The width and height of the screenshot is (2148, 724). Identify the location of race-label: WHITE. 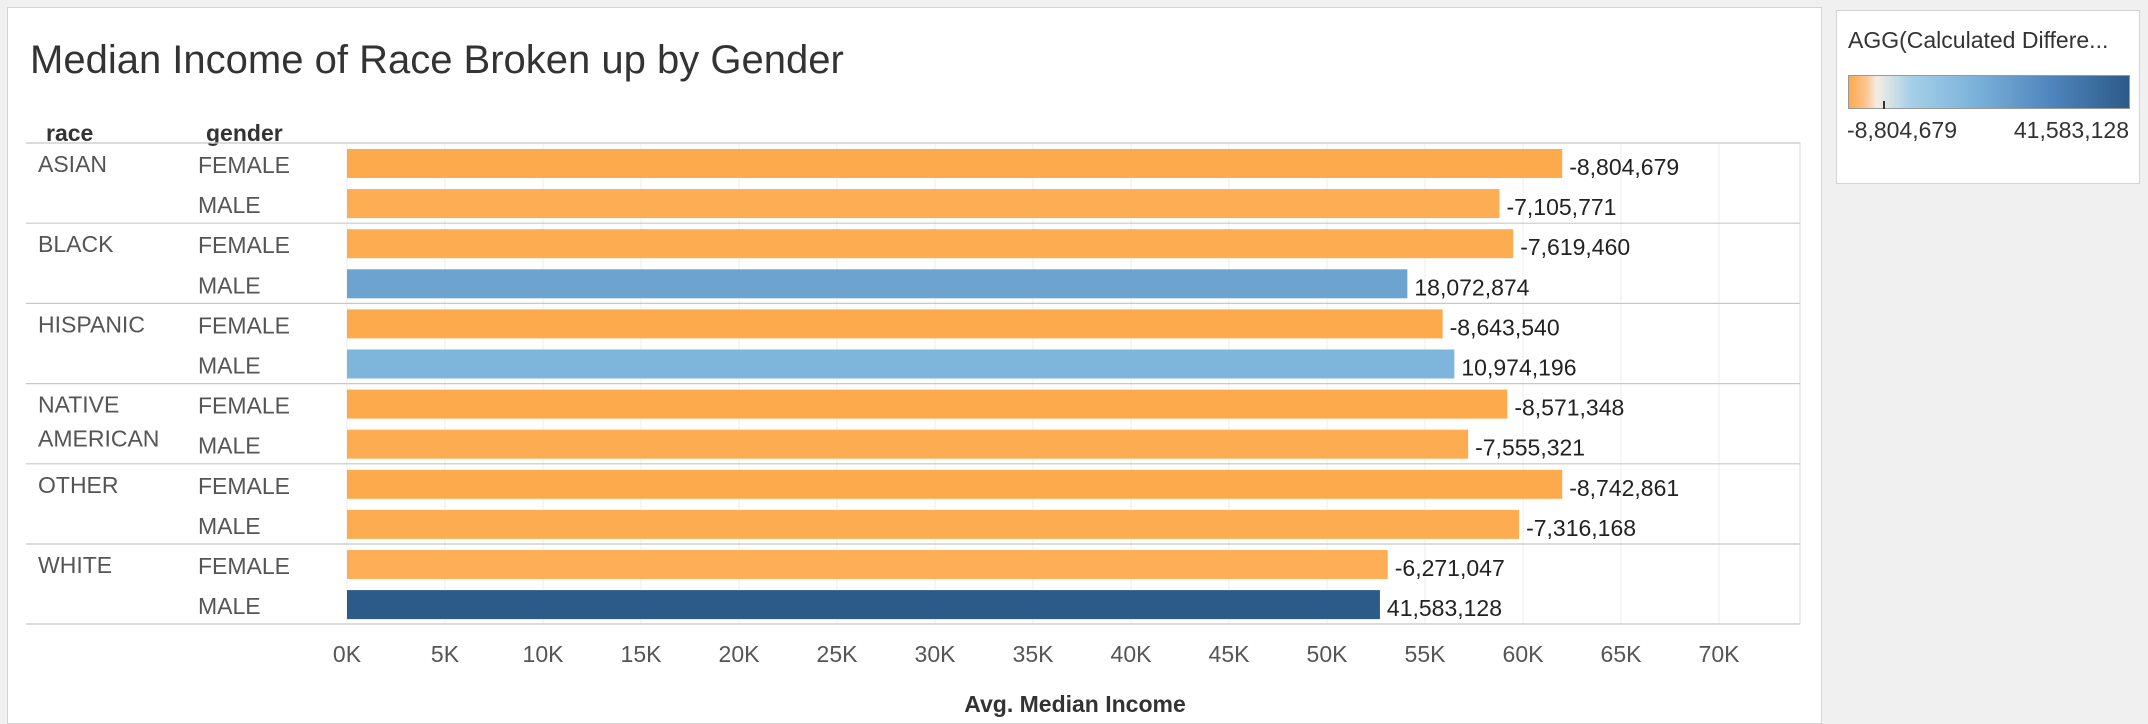
(75, 565).